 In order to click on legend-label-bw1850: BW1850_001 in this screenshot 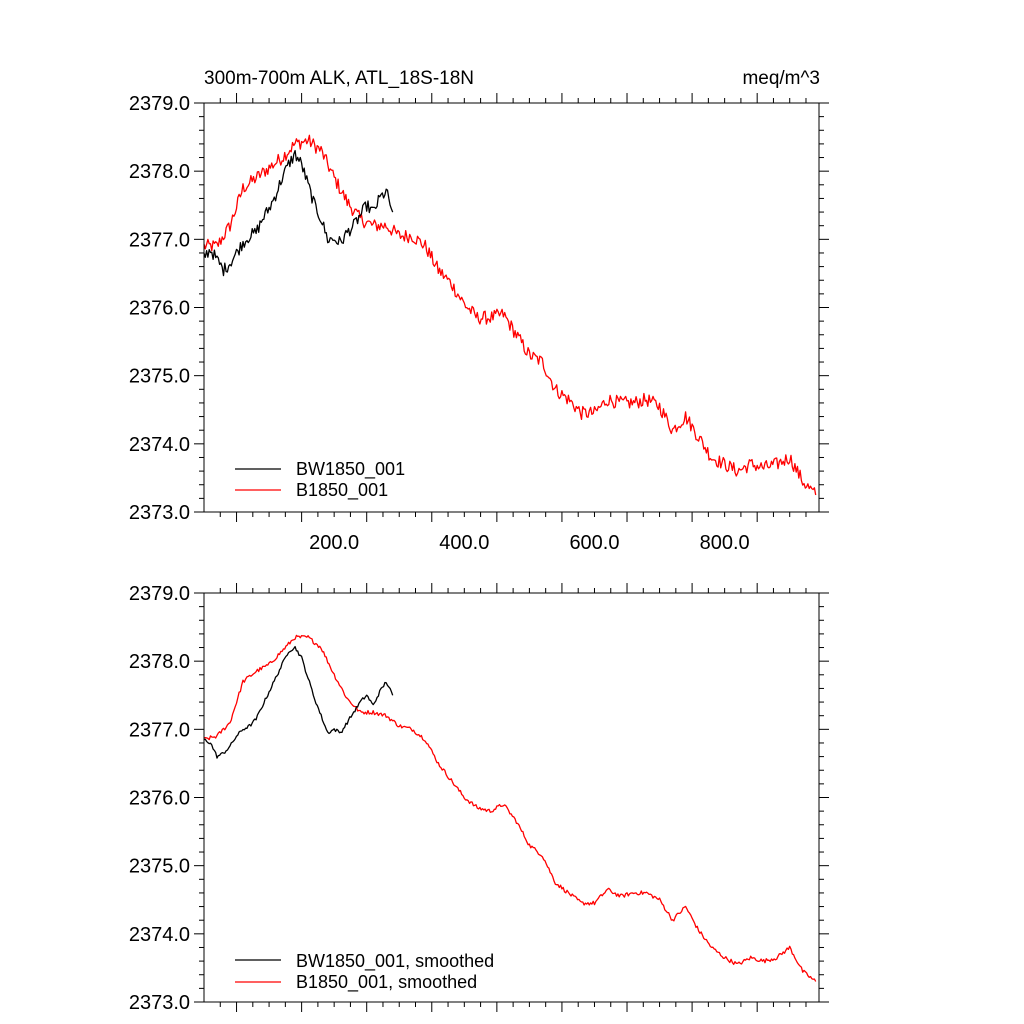, I will do `click(350, 469)`.